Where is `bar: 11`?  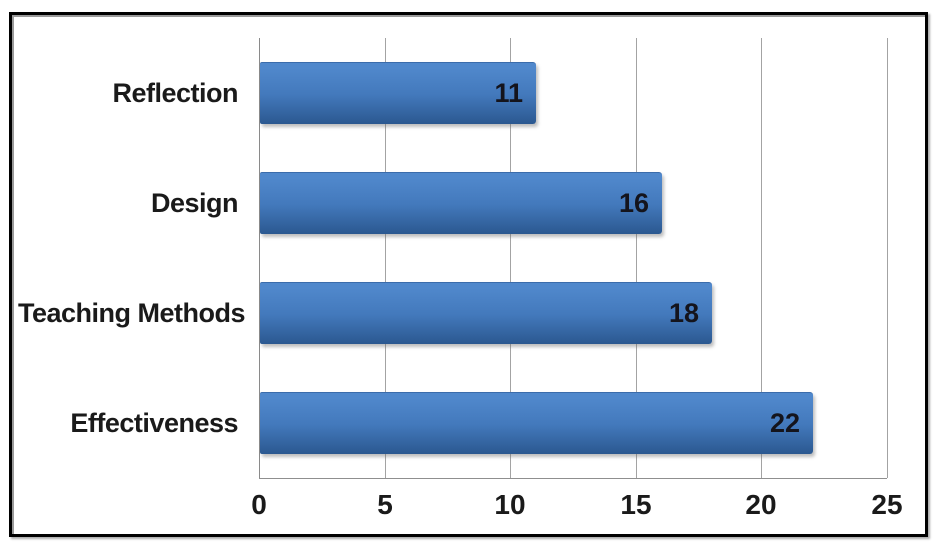 bar: 11 is located at coordinates (398, 93).